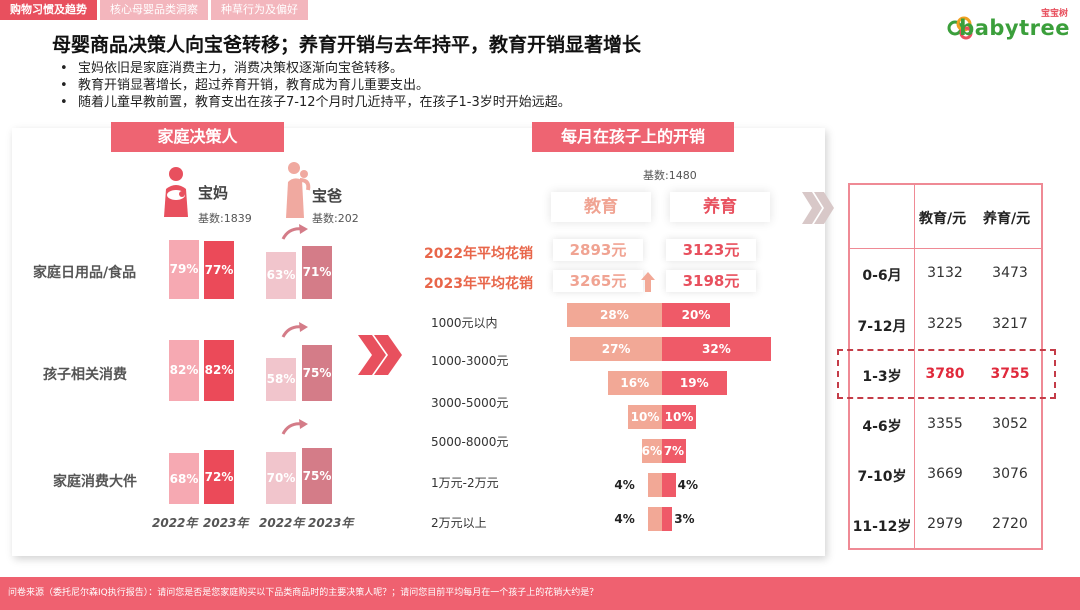 The width and height of the screenshot is (1080, 610). I want to click on bullet-item: 教育开销显著增长，超过养育开销，教育成为育儿重要支出。, so click(315, 85).